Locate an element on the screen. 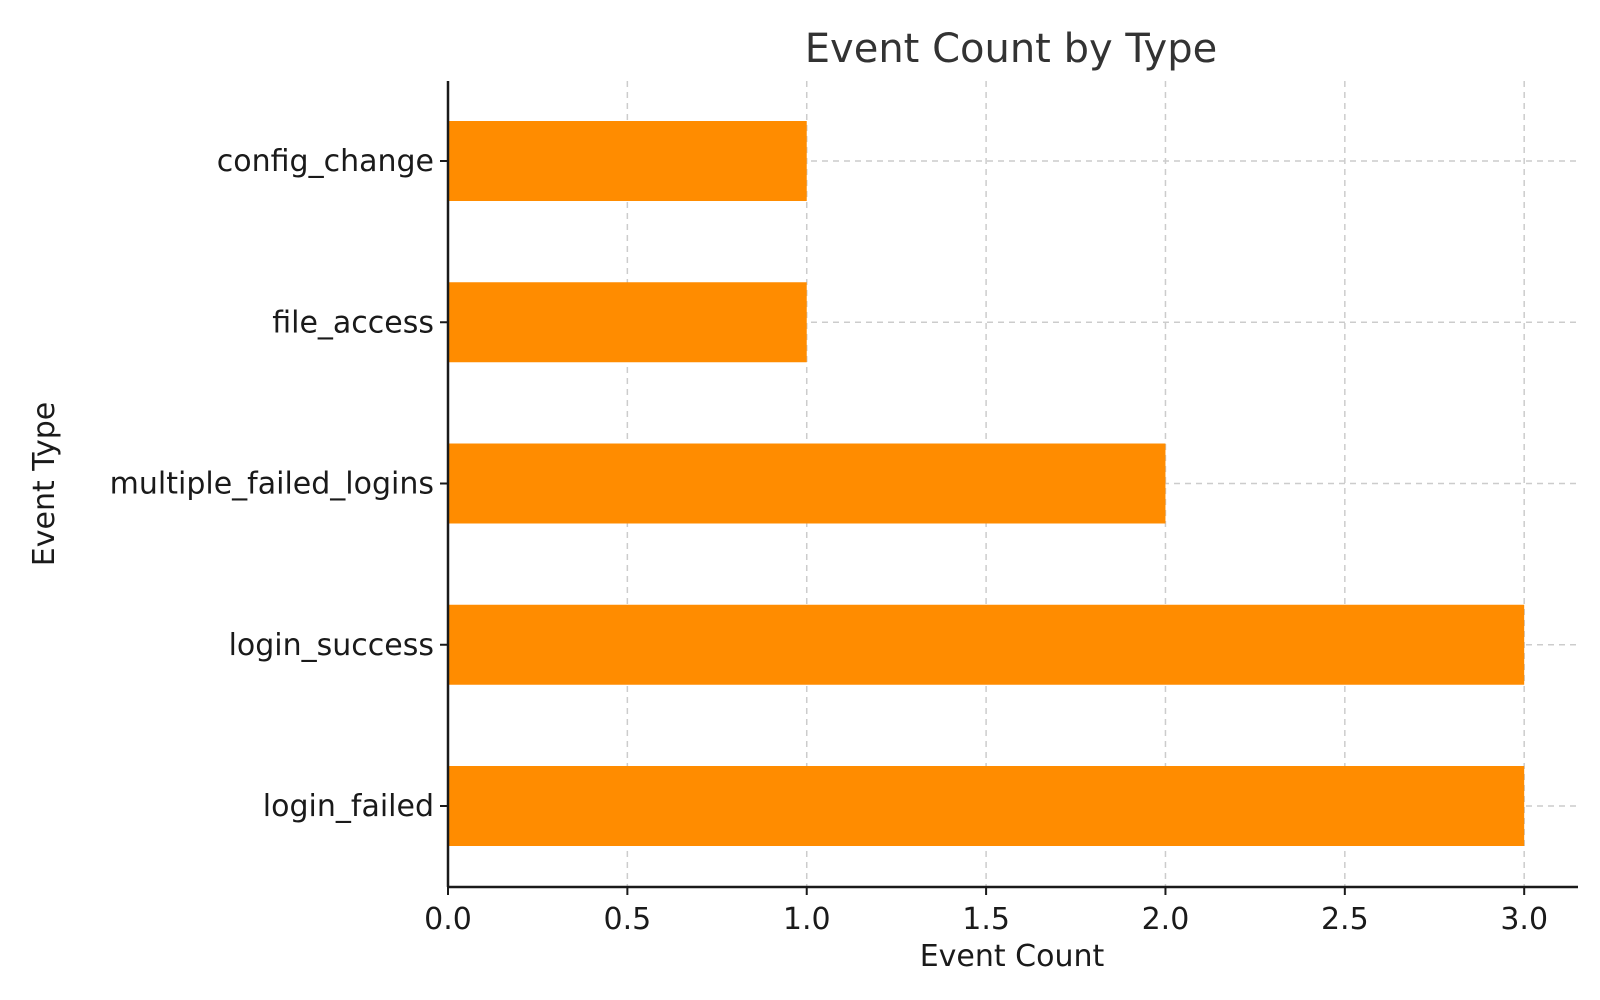  chart-title: Event Count by Type is located at coordinates (1011, 49).